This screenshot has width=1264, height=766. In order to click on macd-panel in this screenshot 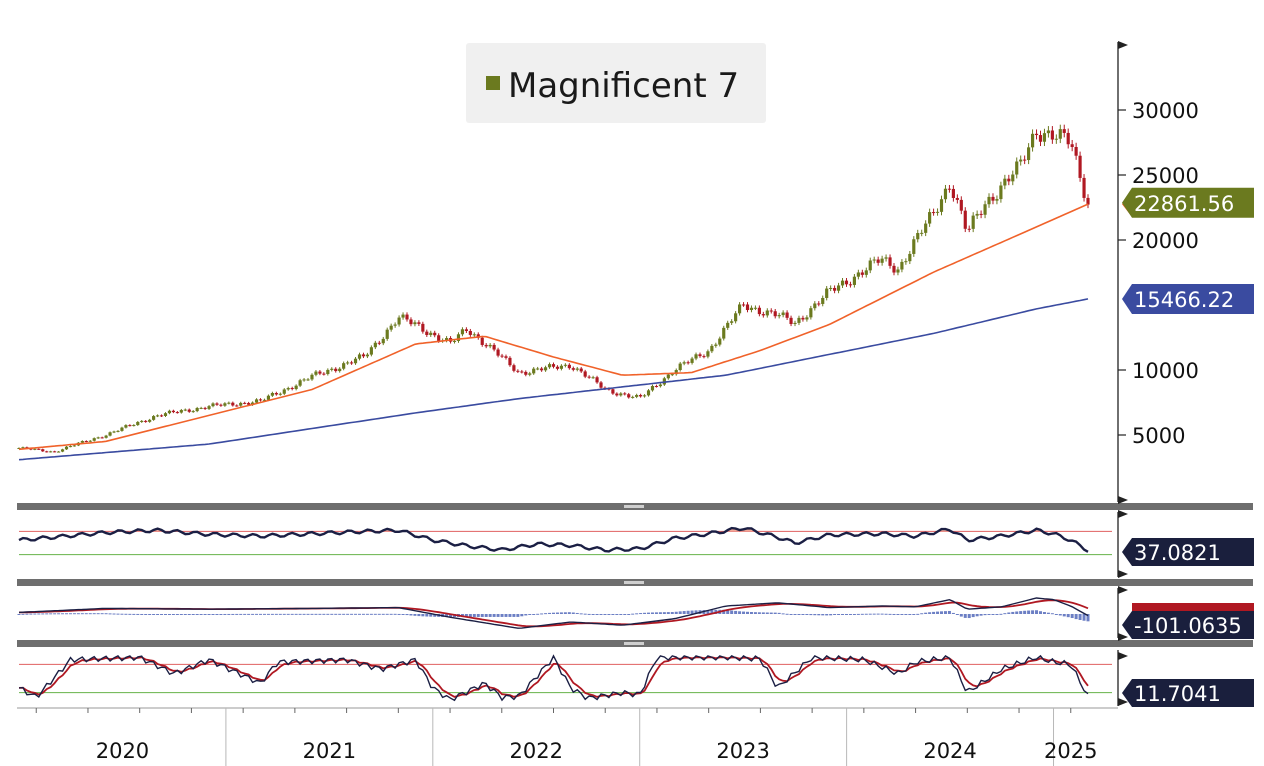, I will do `click(568, 613)`.